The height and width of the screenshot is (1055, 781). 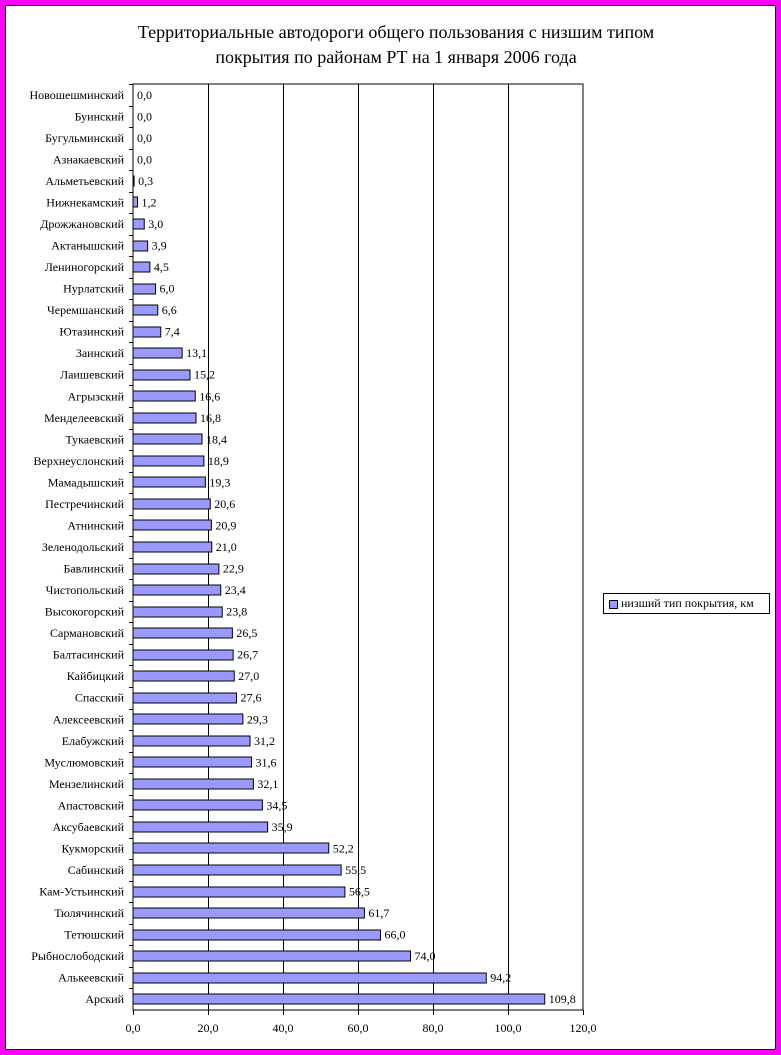 I want to click on category-label: Мензелинский, so click(x=87, y=784).